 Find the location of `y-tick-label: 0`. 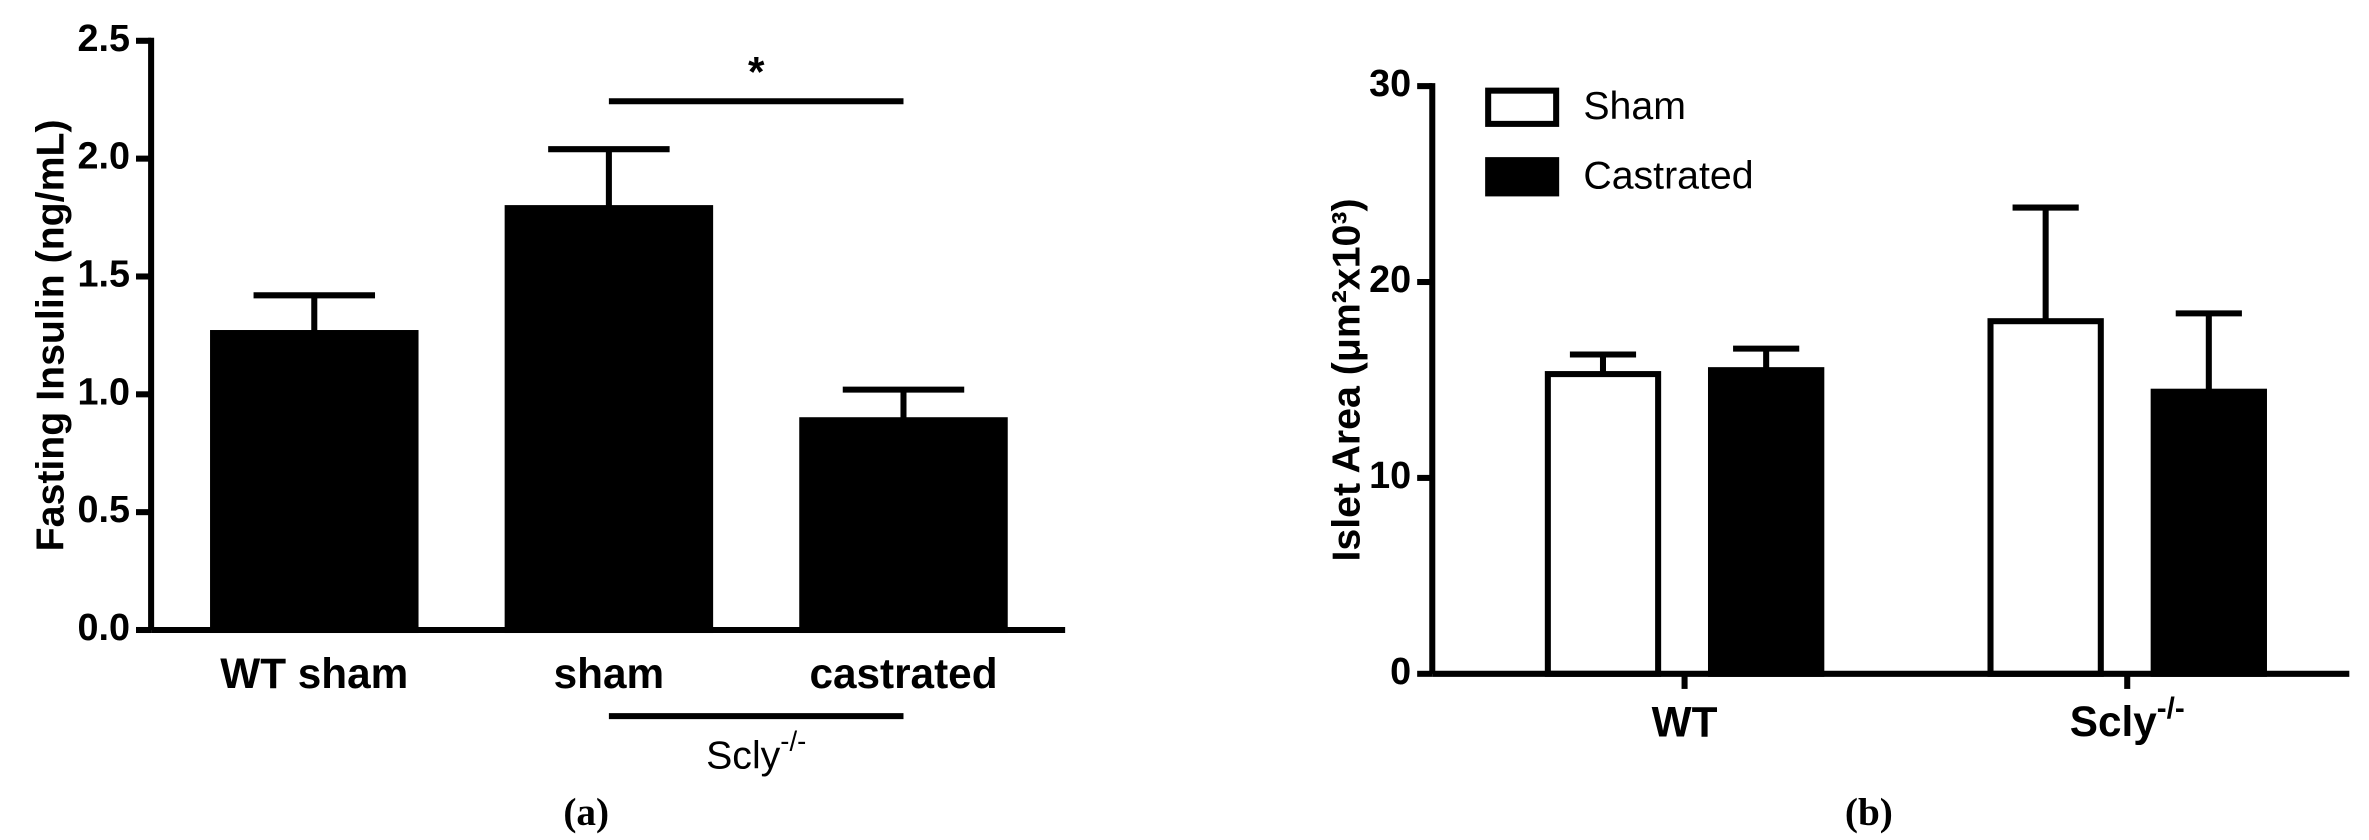

y-tick-label: 0 is located at coordinates (1400, 672).